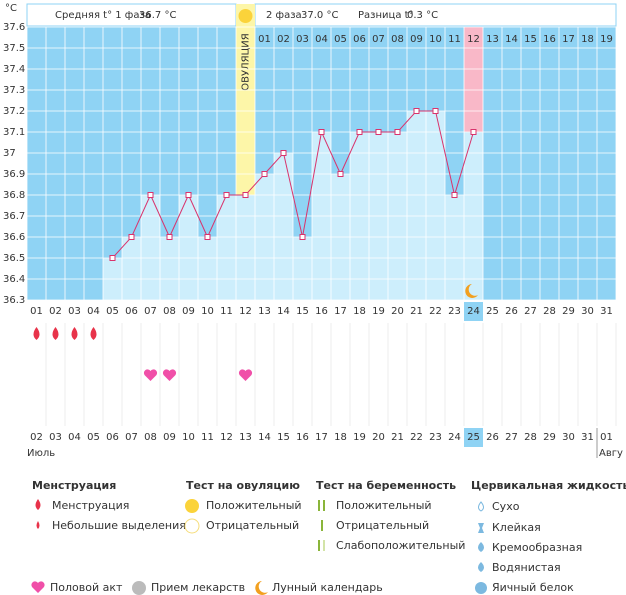 Image resolution: width=626 pixels, height=595 pixels. I want to click on cycle-day: 15, so click(530, 39).